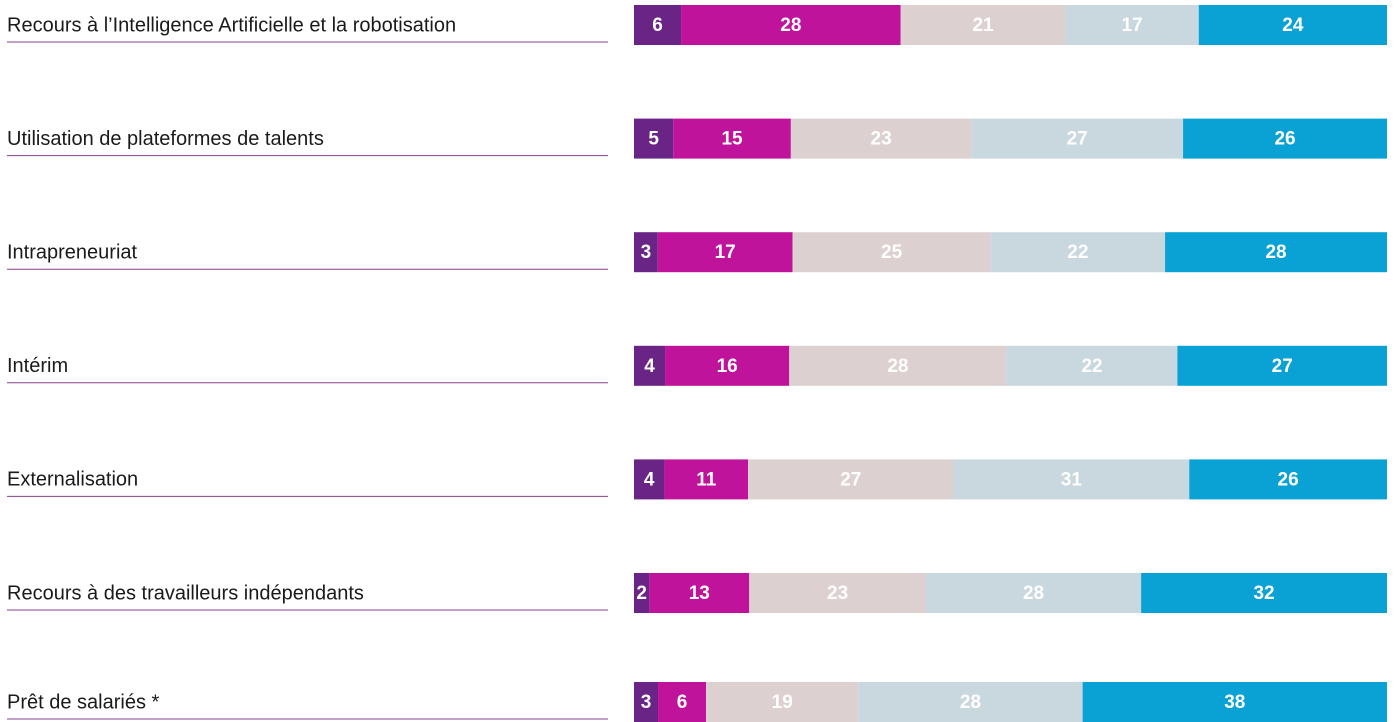 This screenshot has height=722, width=1397. I want to click on value-label: 32, so click(1263, 593).